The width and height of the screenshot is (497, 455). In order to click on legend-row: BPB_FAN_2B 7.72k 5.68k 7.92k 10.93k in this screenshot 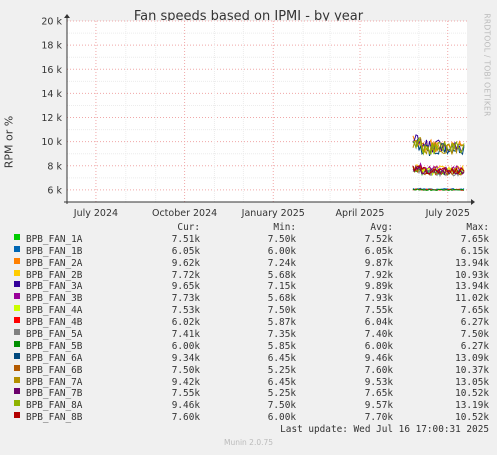, I will do `click(252, 275)`.